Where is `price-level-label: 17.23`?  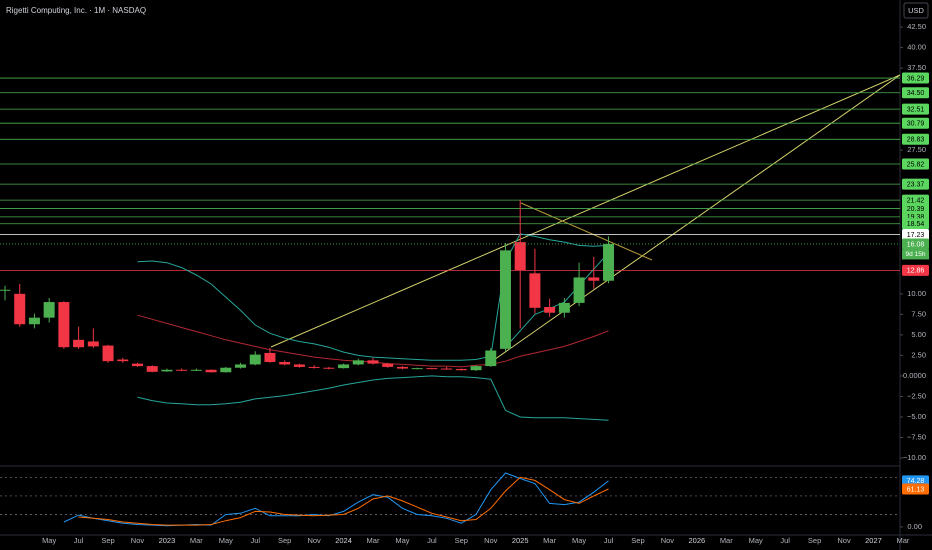
price-level-label: 17.23 is located at coordinates (916, 235).